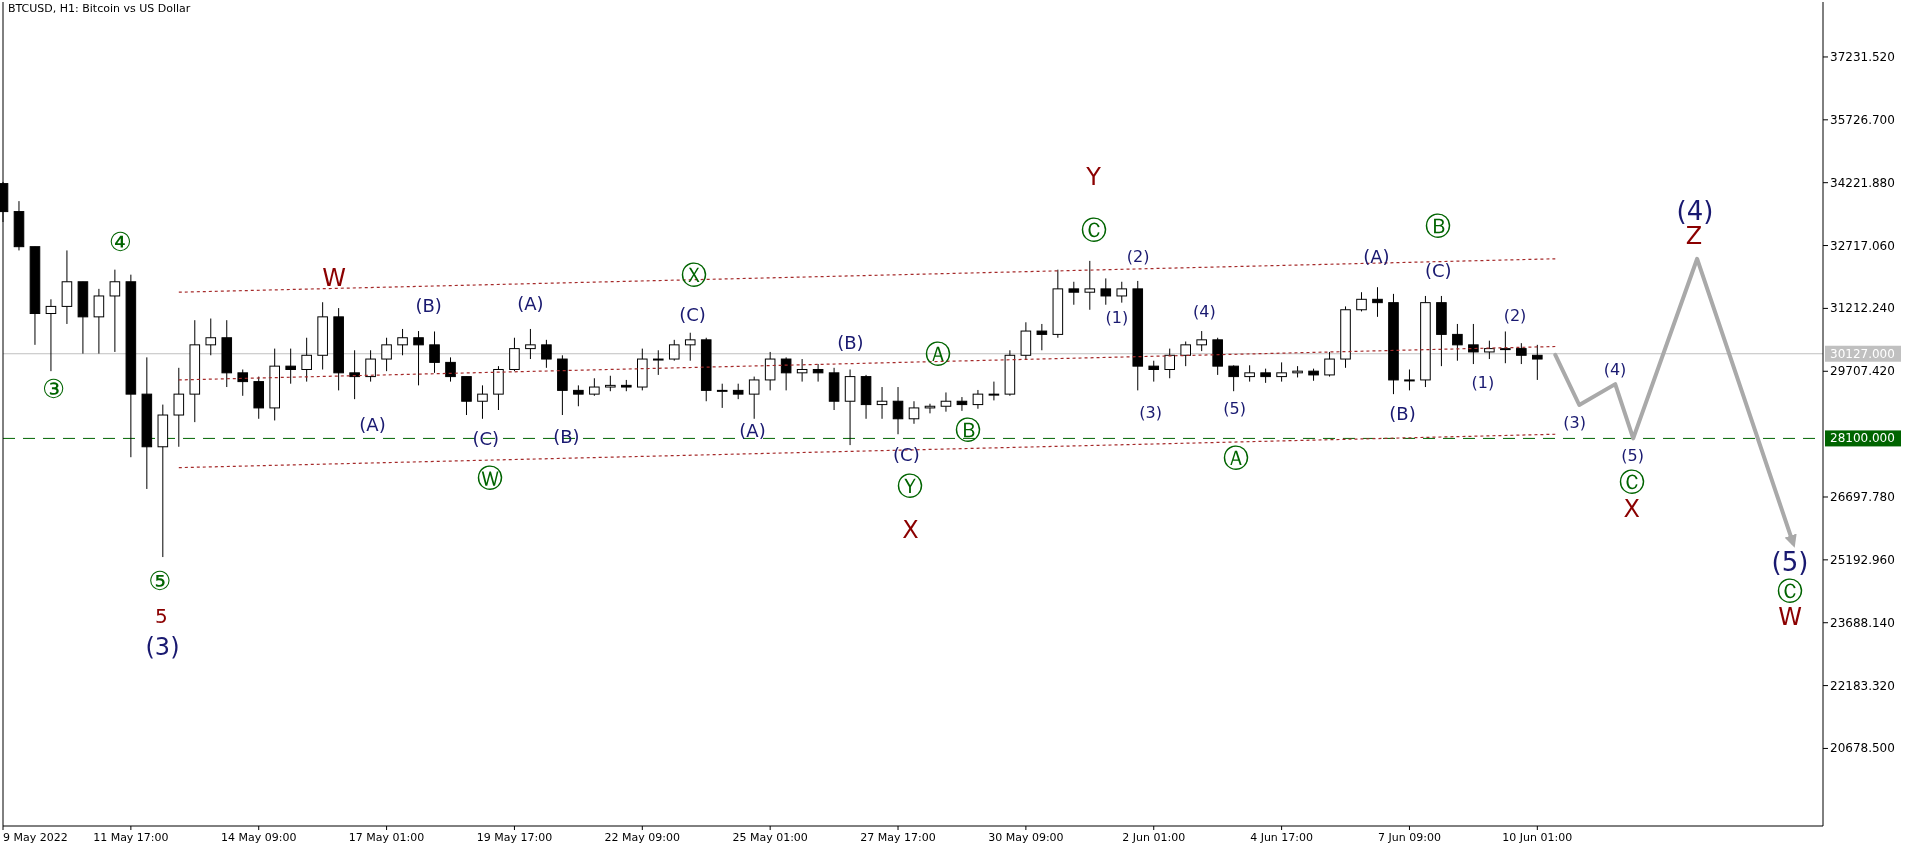  I want to click on x-tick-label: 17 May 01:00, so click(386, 837).